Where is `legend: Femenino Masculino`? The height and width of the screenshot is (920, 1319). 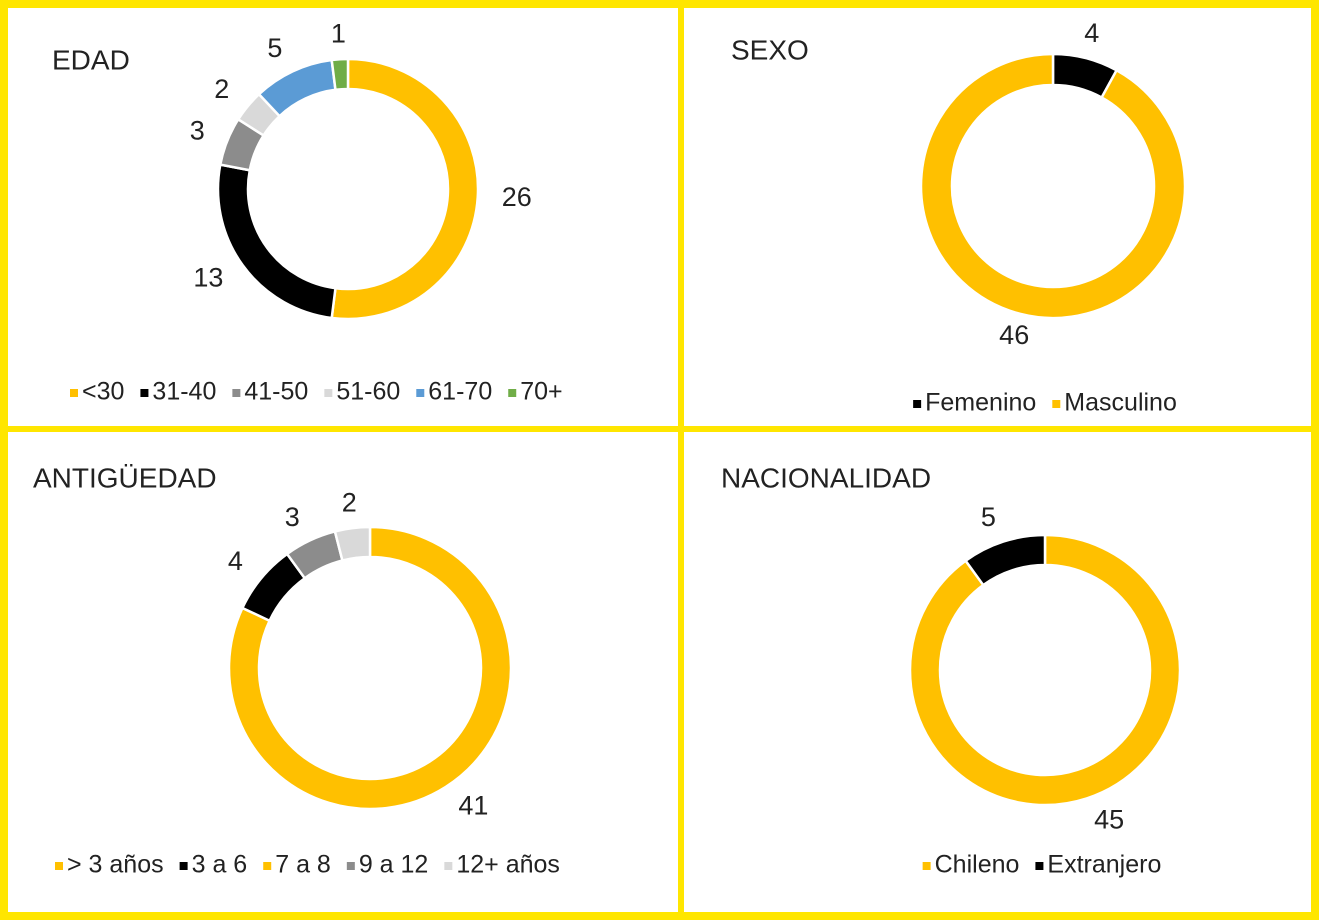 legend: Femenino Masculino is located at coordinates (1045, 403).